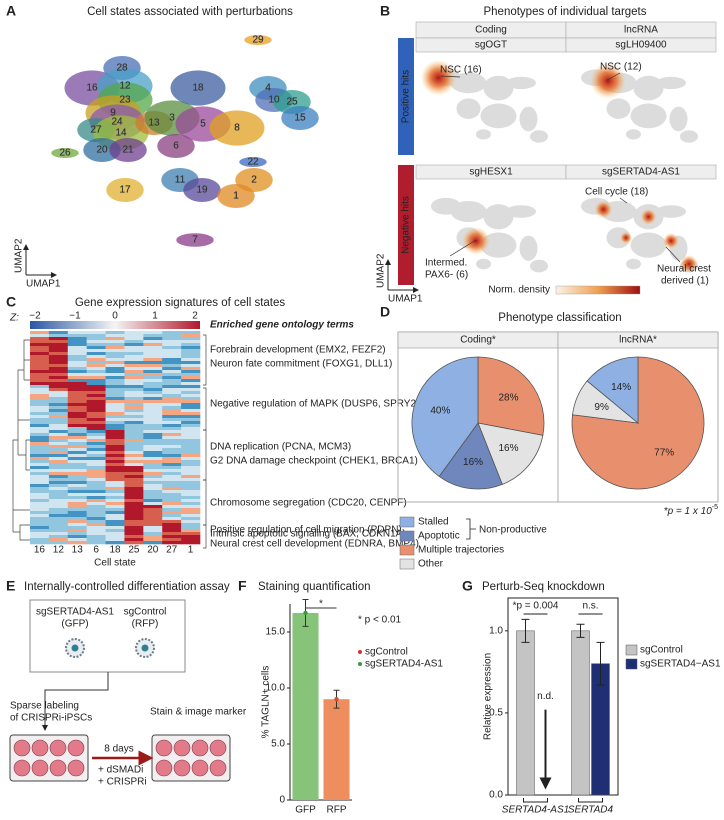 Image resolution: width=724 pixels, height=820 pixels. What do you see at coordinates (478, 340) in the screenshot?
I see `pie-title: Coding*` at bounding box center [478, 340].